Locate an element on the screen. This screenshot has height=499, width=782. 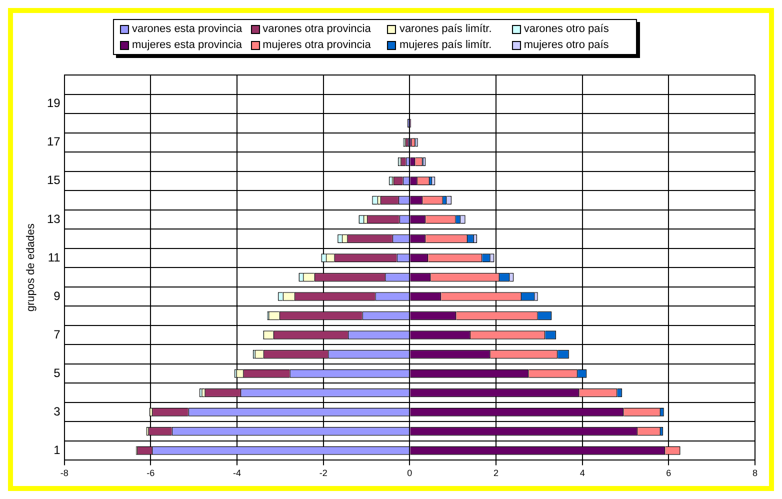
legend-label: varones esta provincia is located at coordinates (187, 29).